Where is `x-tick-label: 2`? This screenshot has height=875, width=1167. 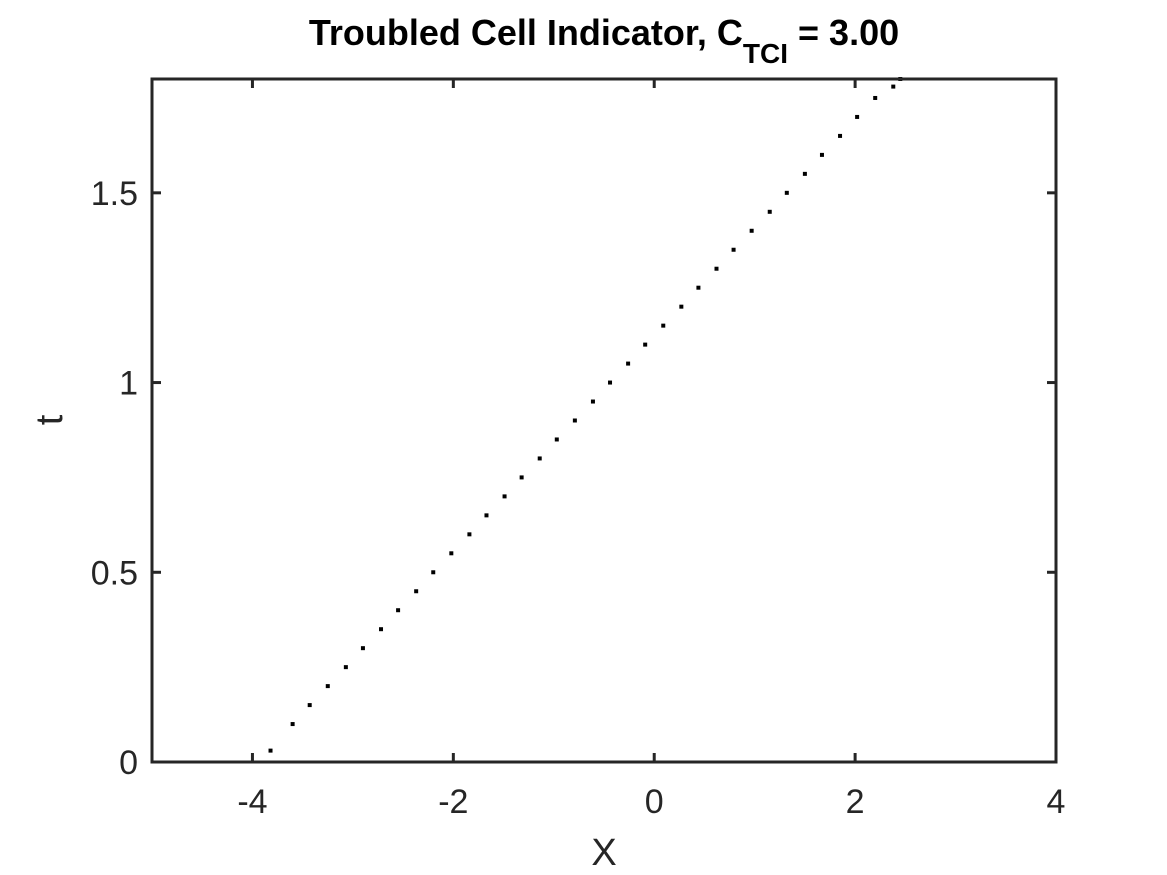 x-tick-label: 2 is located at coordinates (855, 802).